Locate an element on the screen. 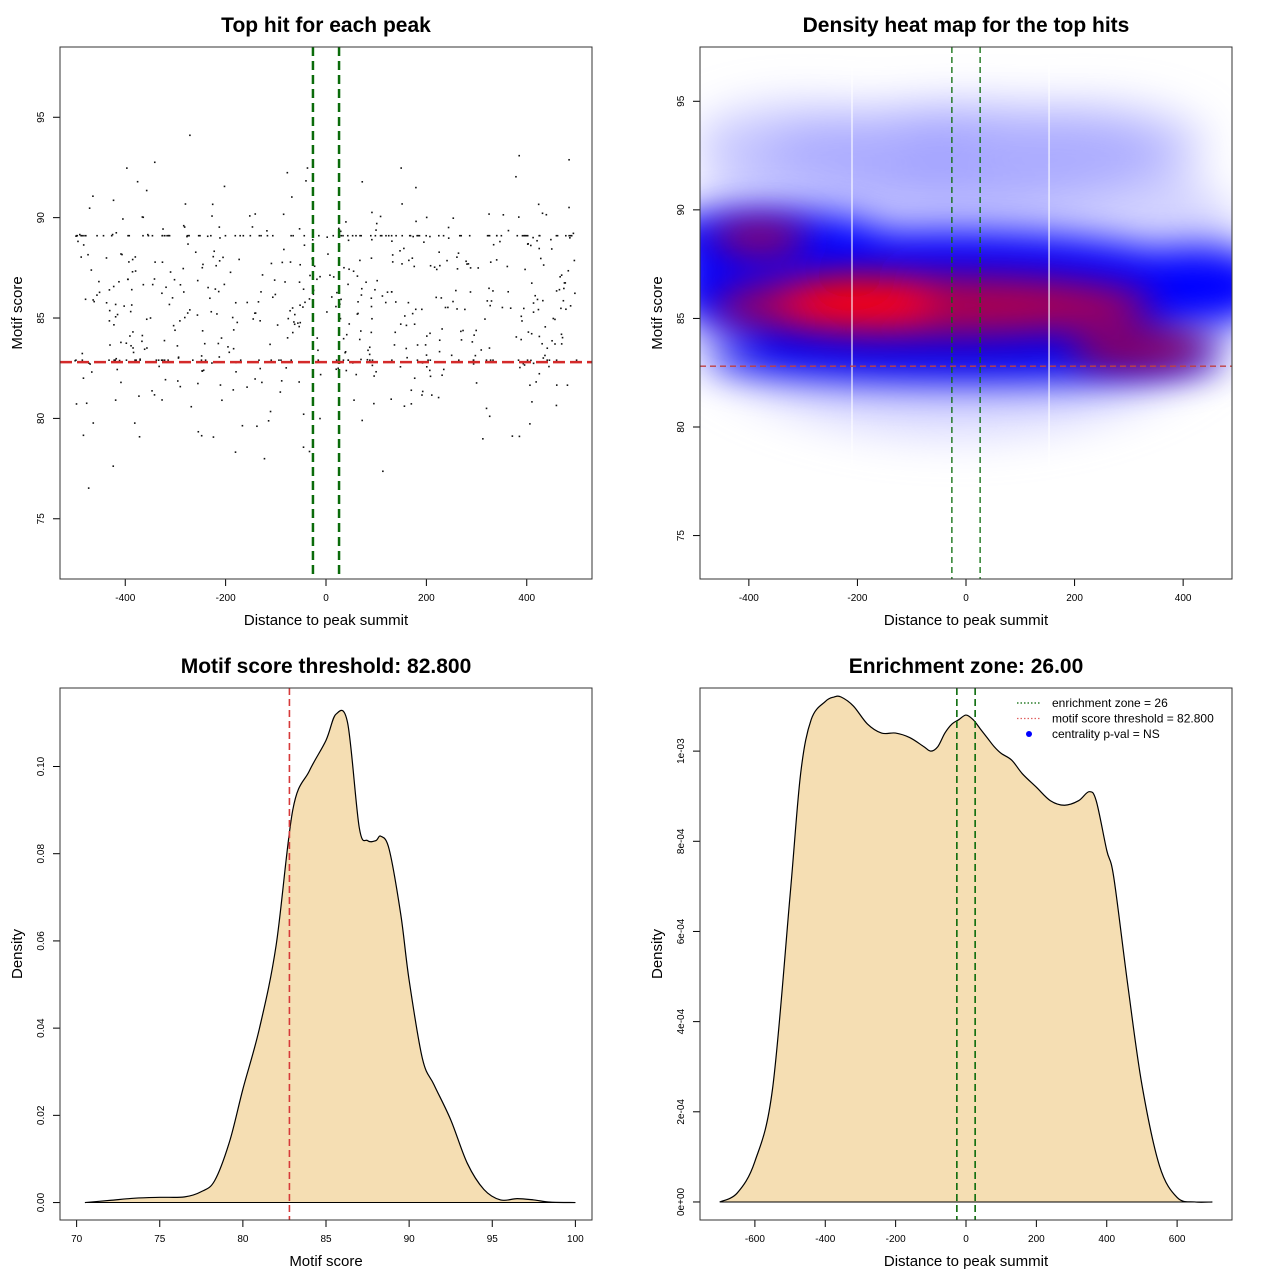 Image resolution: width=1280 pixels, height=1285 pixels. y-axis: 75 80 85 90 95 is located at coordinates (688, 318).